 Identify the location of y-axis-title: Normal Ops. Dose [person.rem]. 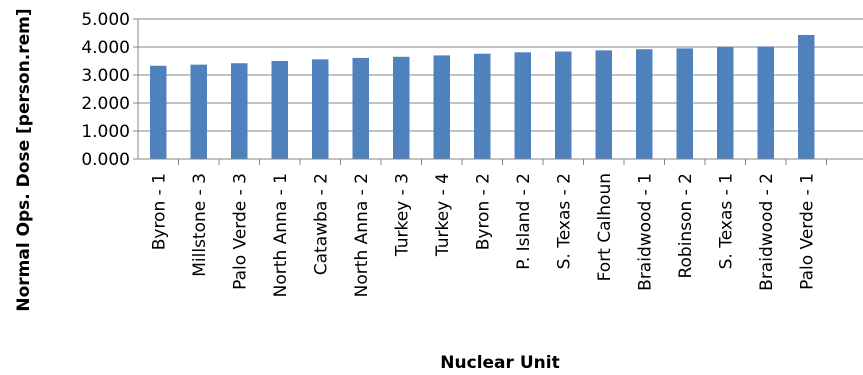
(24, 159).